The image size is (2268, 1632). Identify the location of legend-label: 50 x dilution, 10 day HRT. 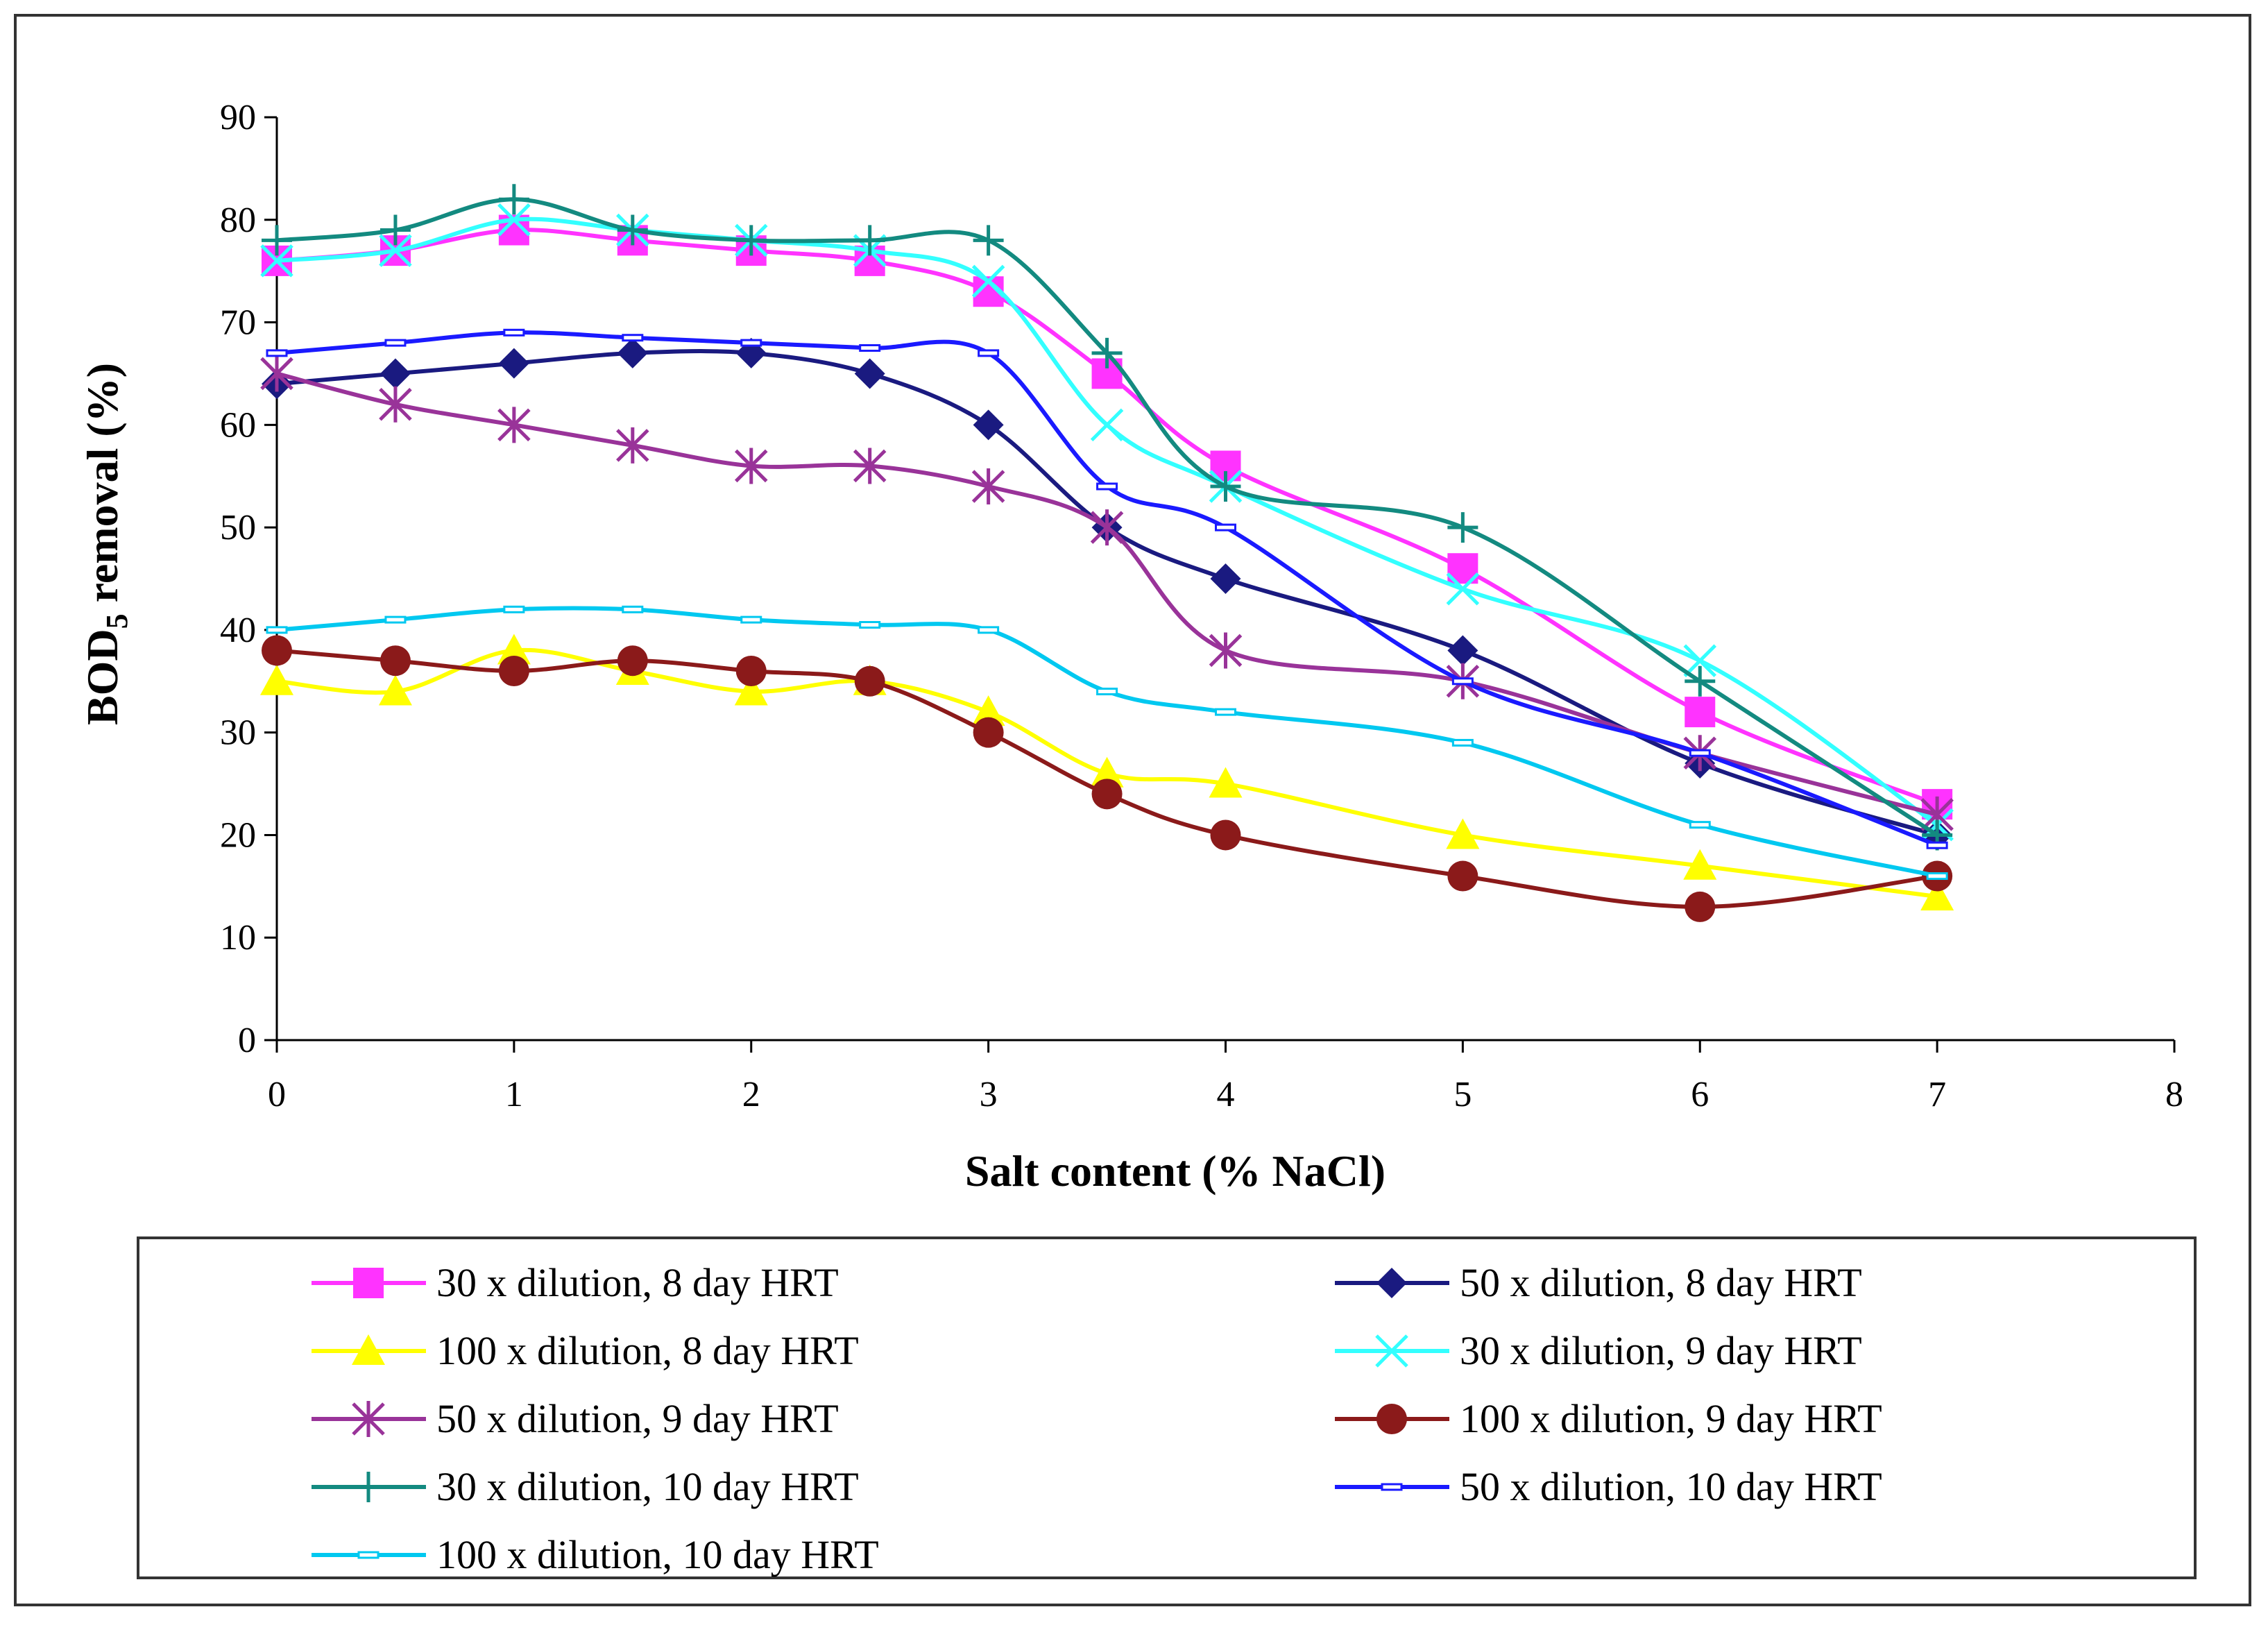
(1671, 1486).